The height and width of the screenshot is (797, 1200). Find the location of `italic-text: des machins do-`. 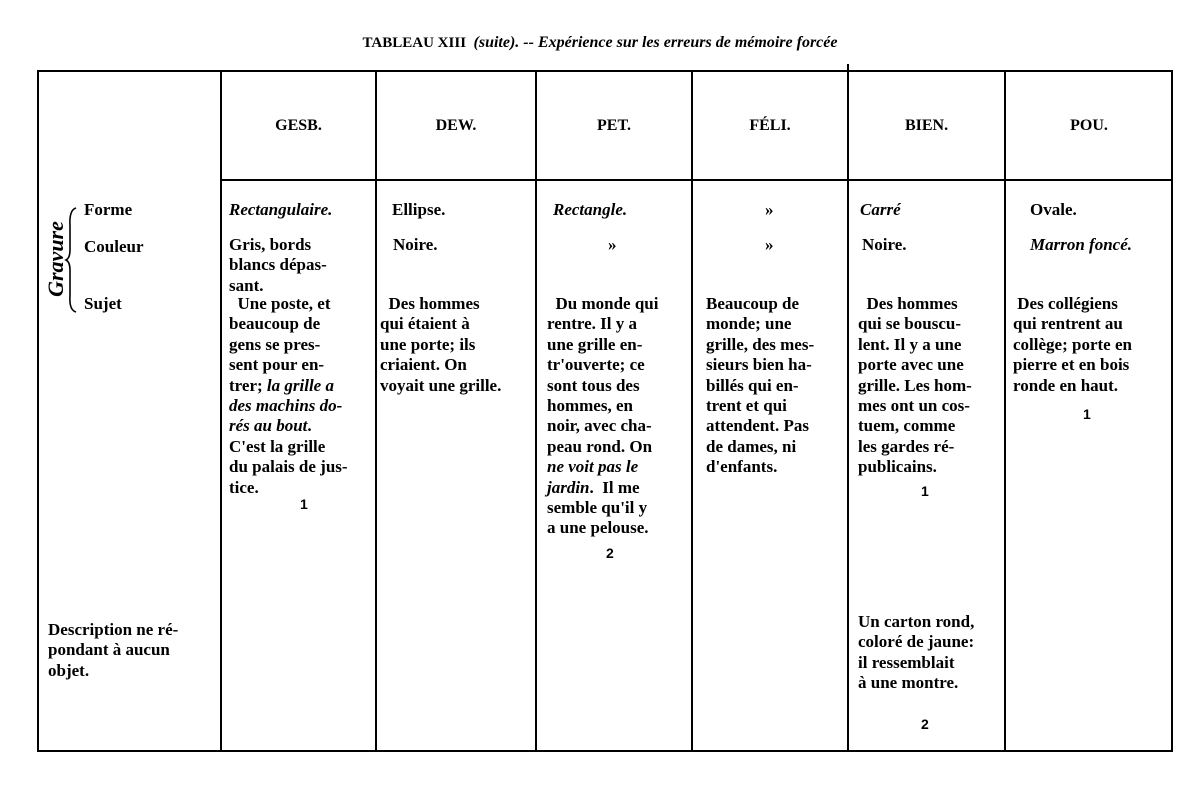

italic-text: des machins do- is located at coordinates (286, 406).